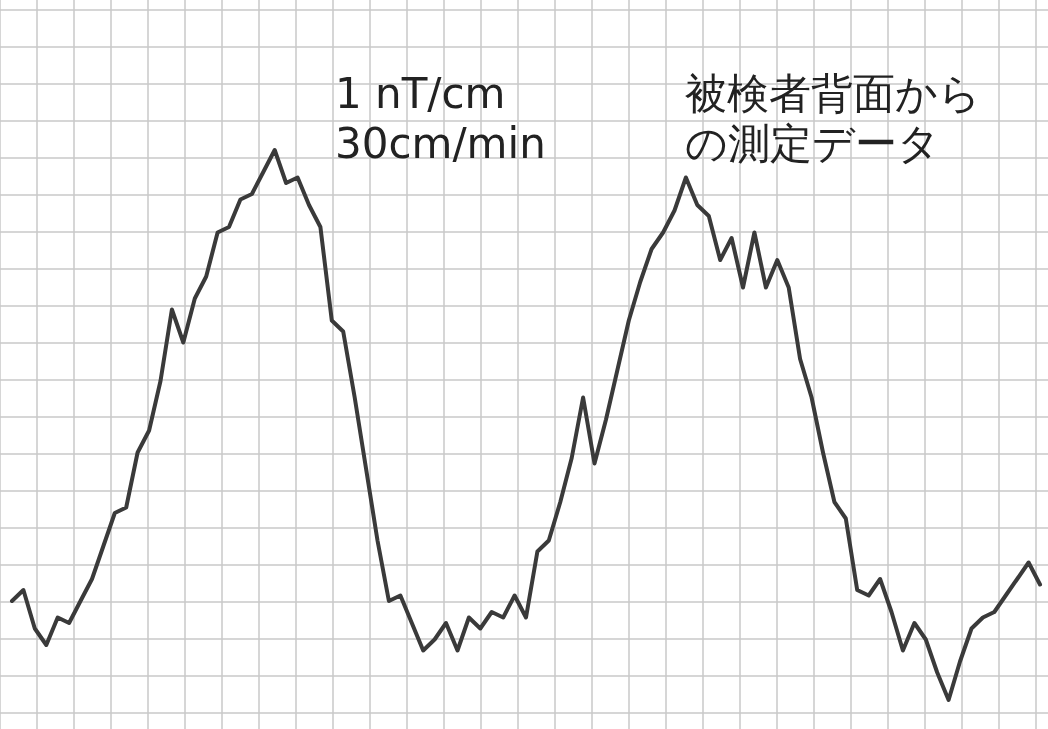 This screenshot has height=729, width=1048. I want to click on annotation: の測定データ, so click(812, 143).